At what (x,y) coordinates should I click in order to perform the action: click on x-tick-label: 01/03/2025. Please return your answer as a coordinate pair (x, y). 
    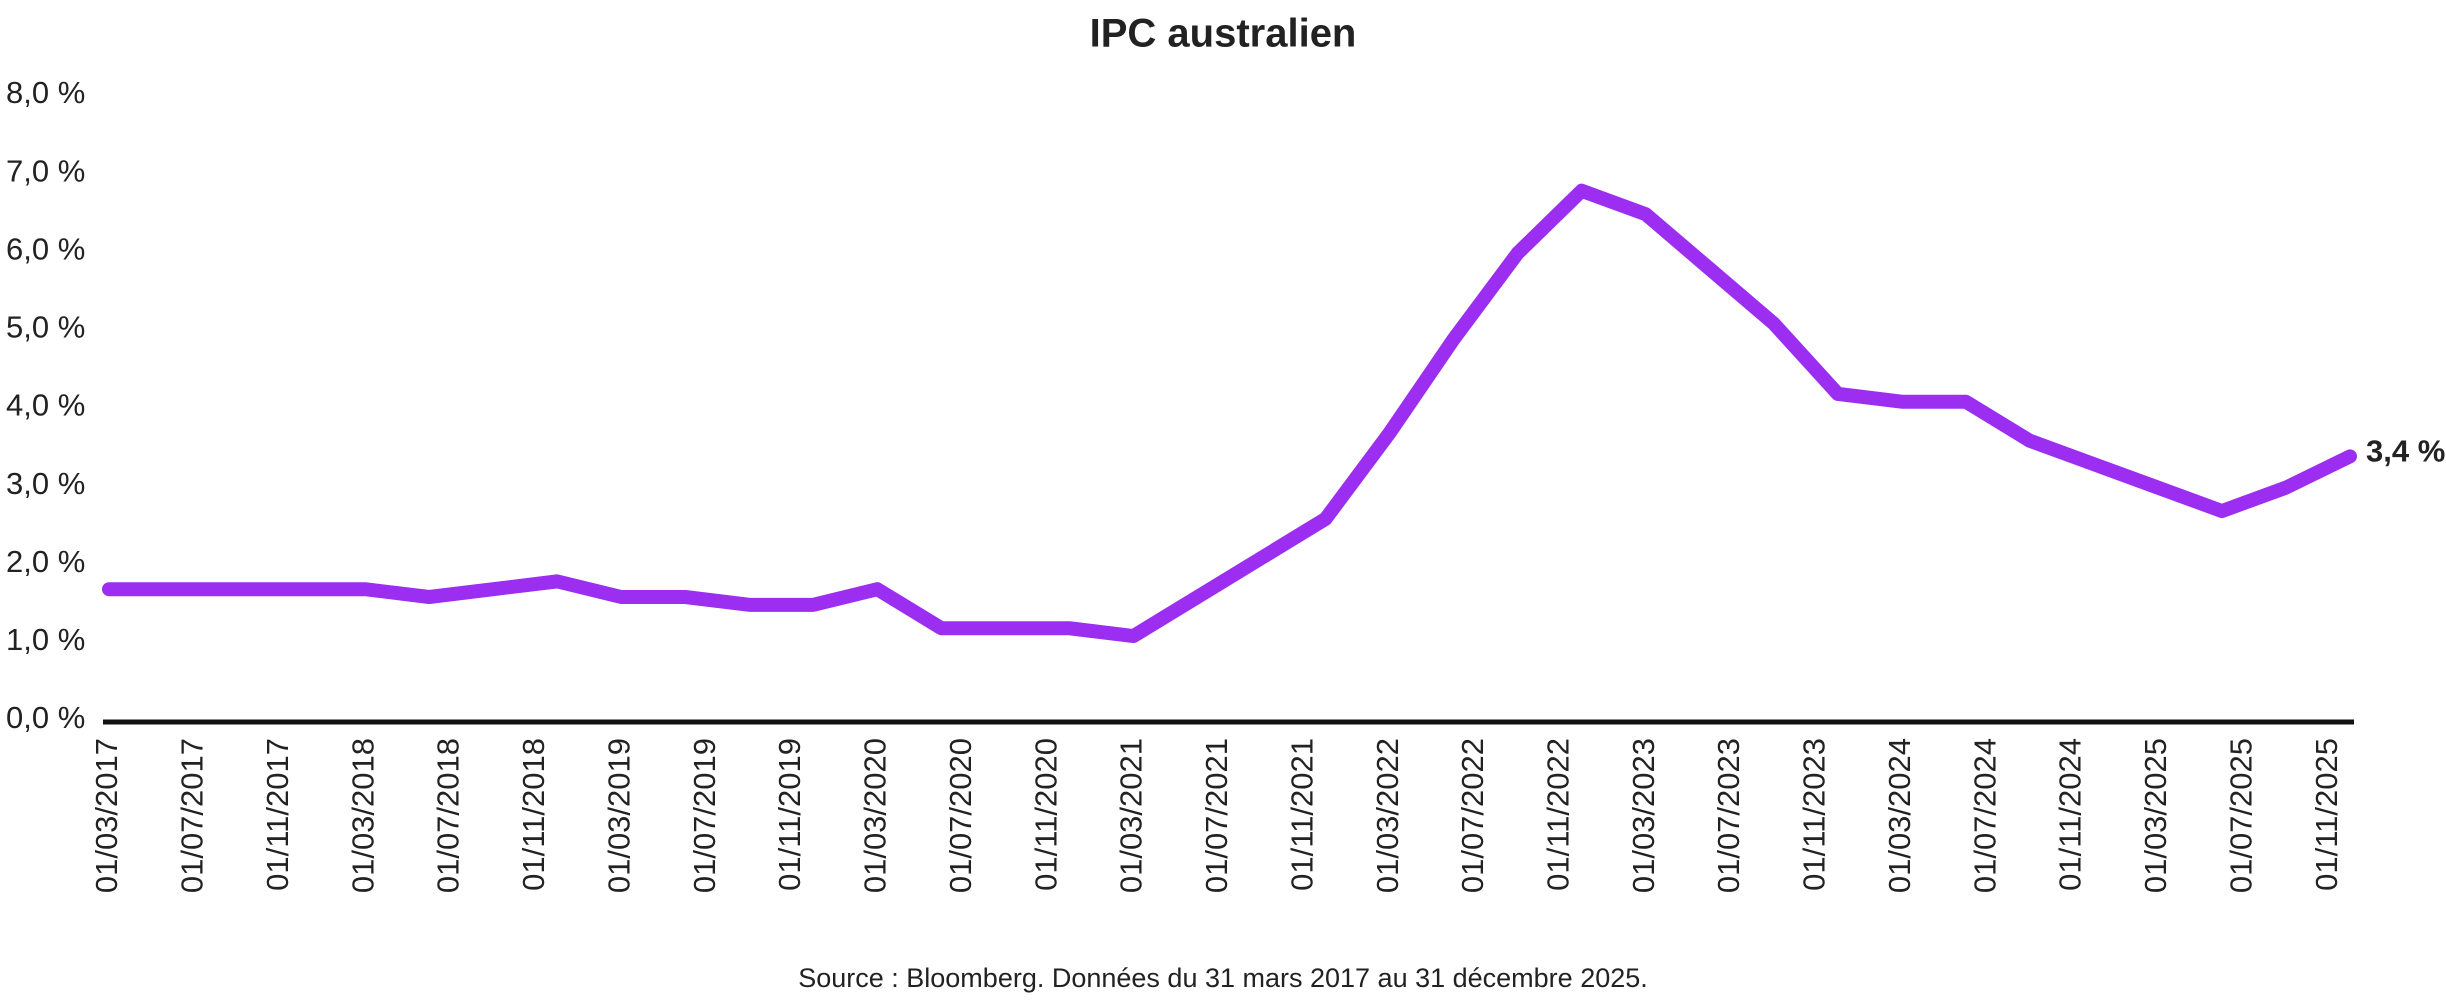
    Looking at the image, I should click on (2155, 815).